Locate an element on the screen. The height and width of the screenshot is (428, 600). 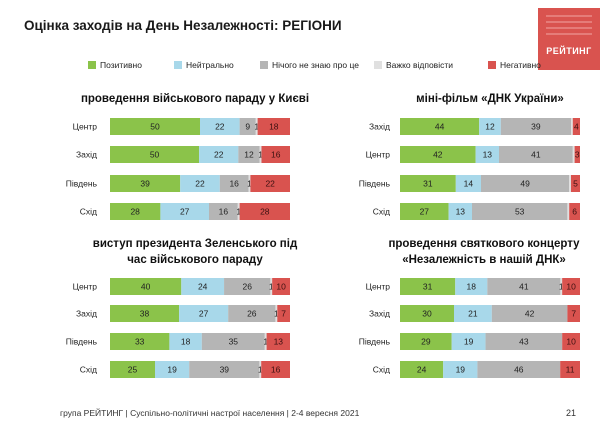
data-label: 35 is located at coordinates (234, 342).